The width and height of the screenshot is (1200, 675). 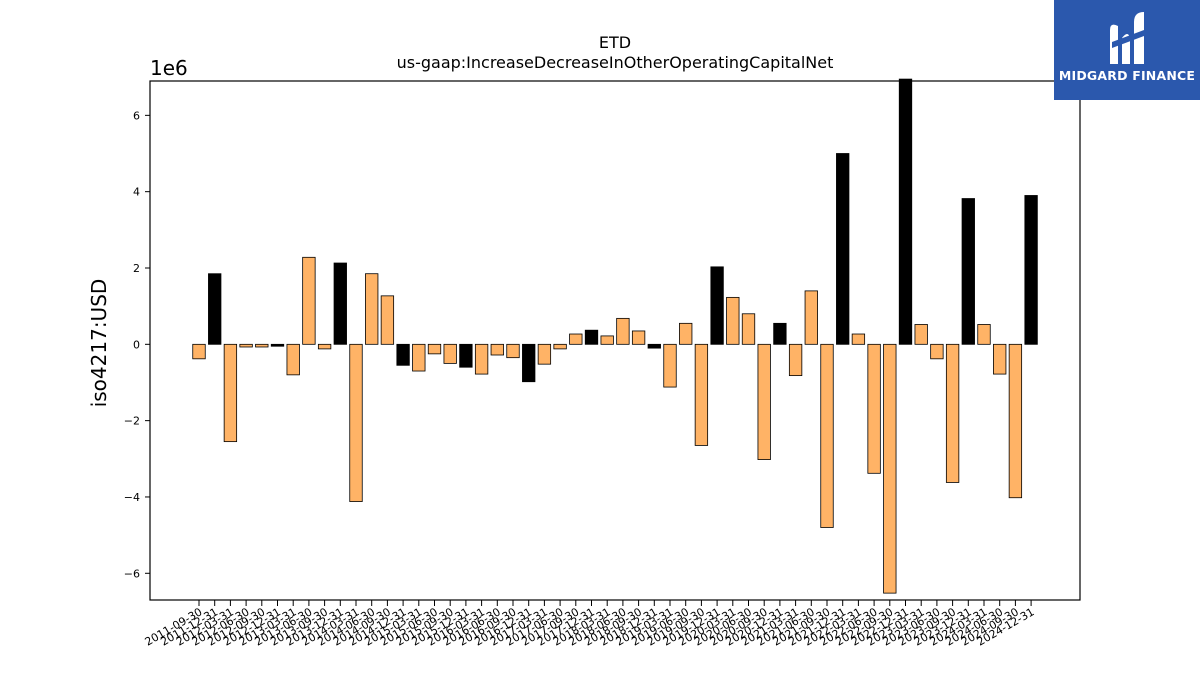 What do you see at coordinates (615, 42) in the screenshot?
I see `chart-title: ETD` at bounding box center [615, 42].